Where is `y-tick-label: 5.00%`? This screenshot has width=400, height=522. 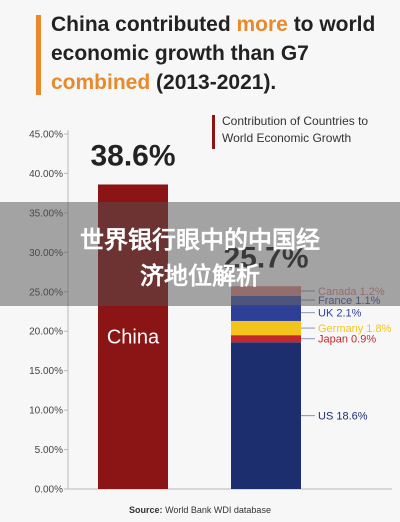 y-tick-label: 5.00% is located at coordinates (49, 450).